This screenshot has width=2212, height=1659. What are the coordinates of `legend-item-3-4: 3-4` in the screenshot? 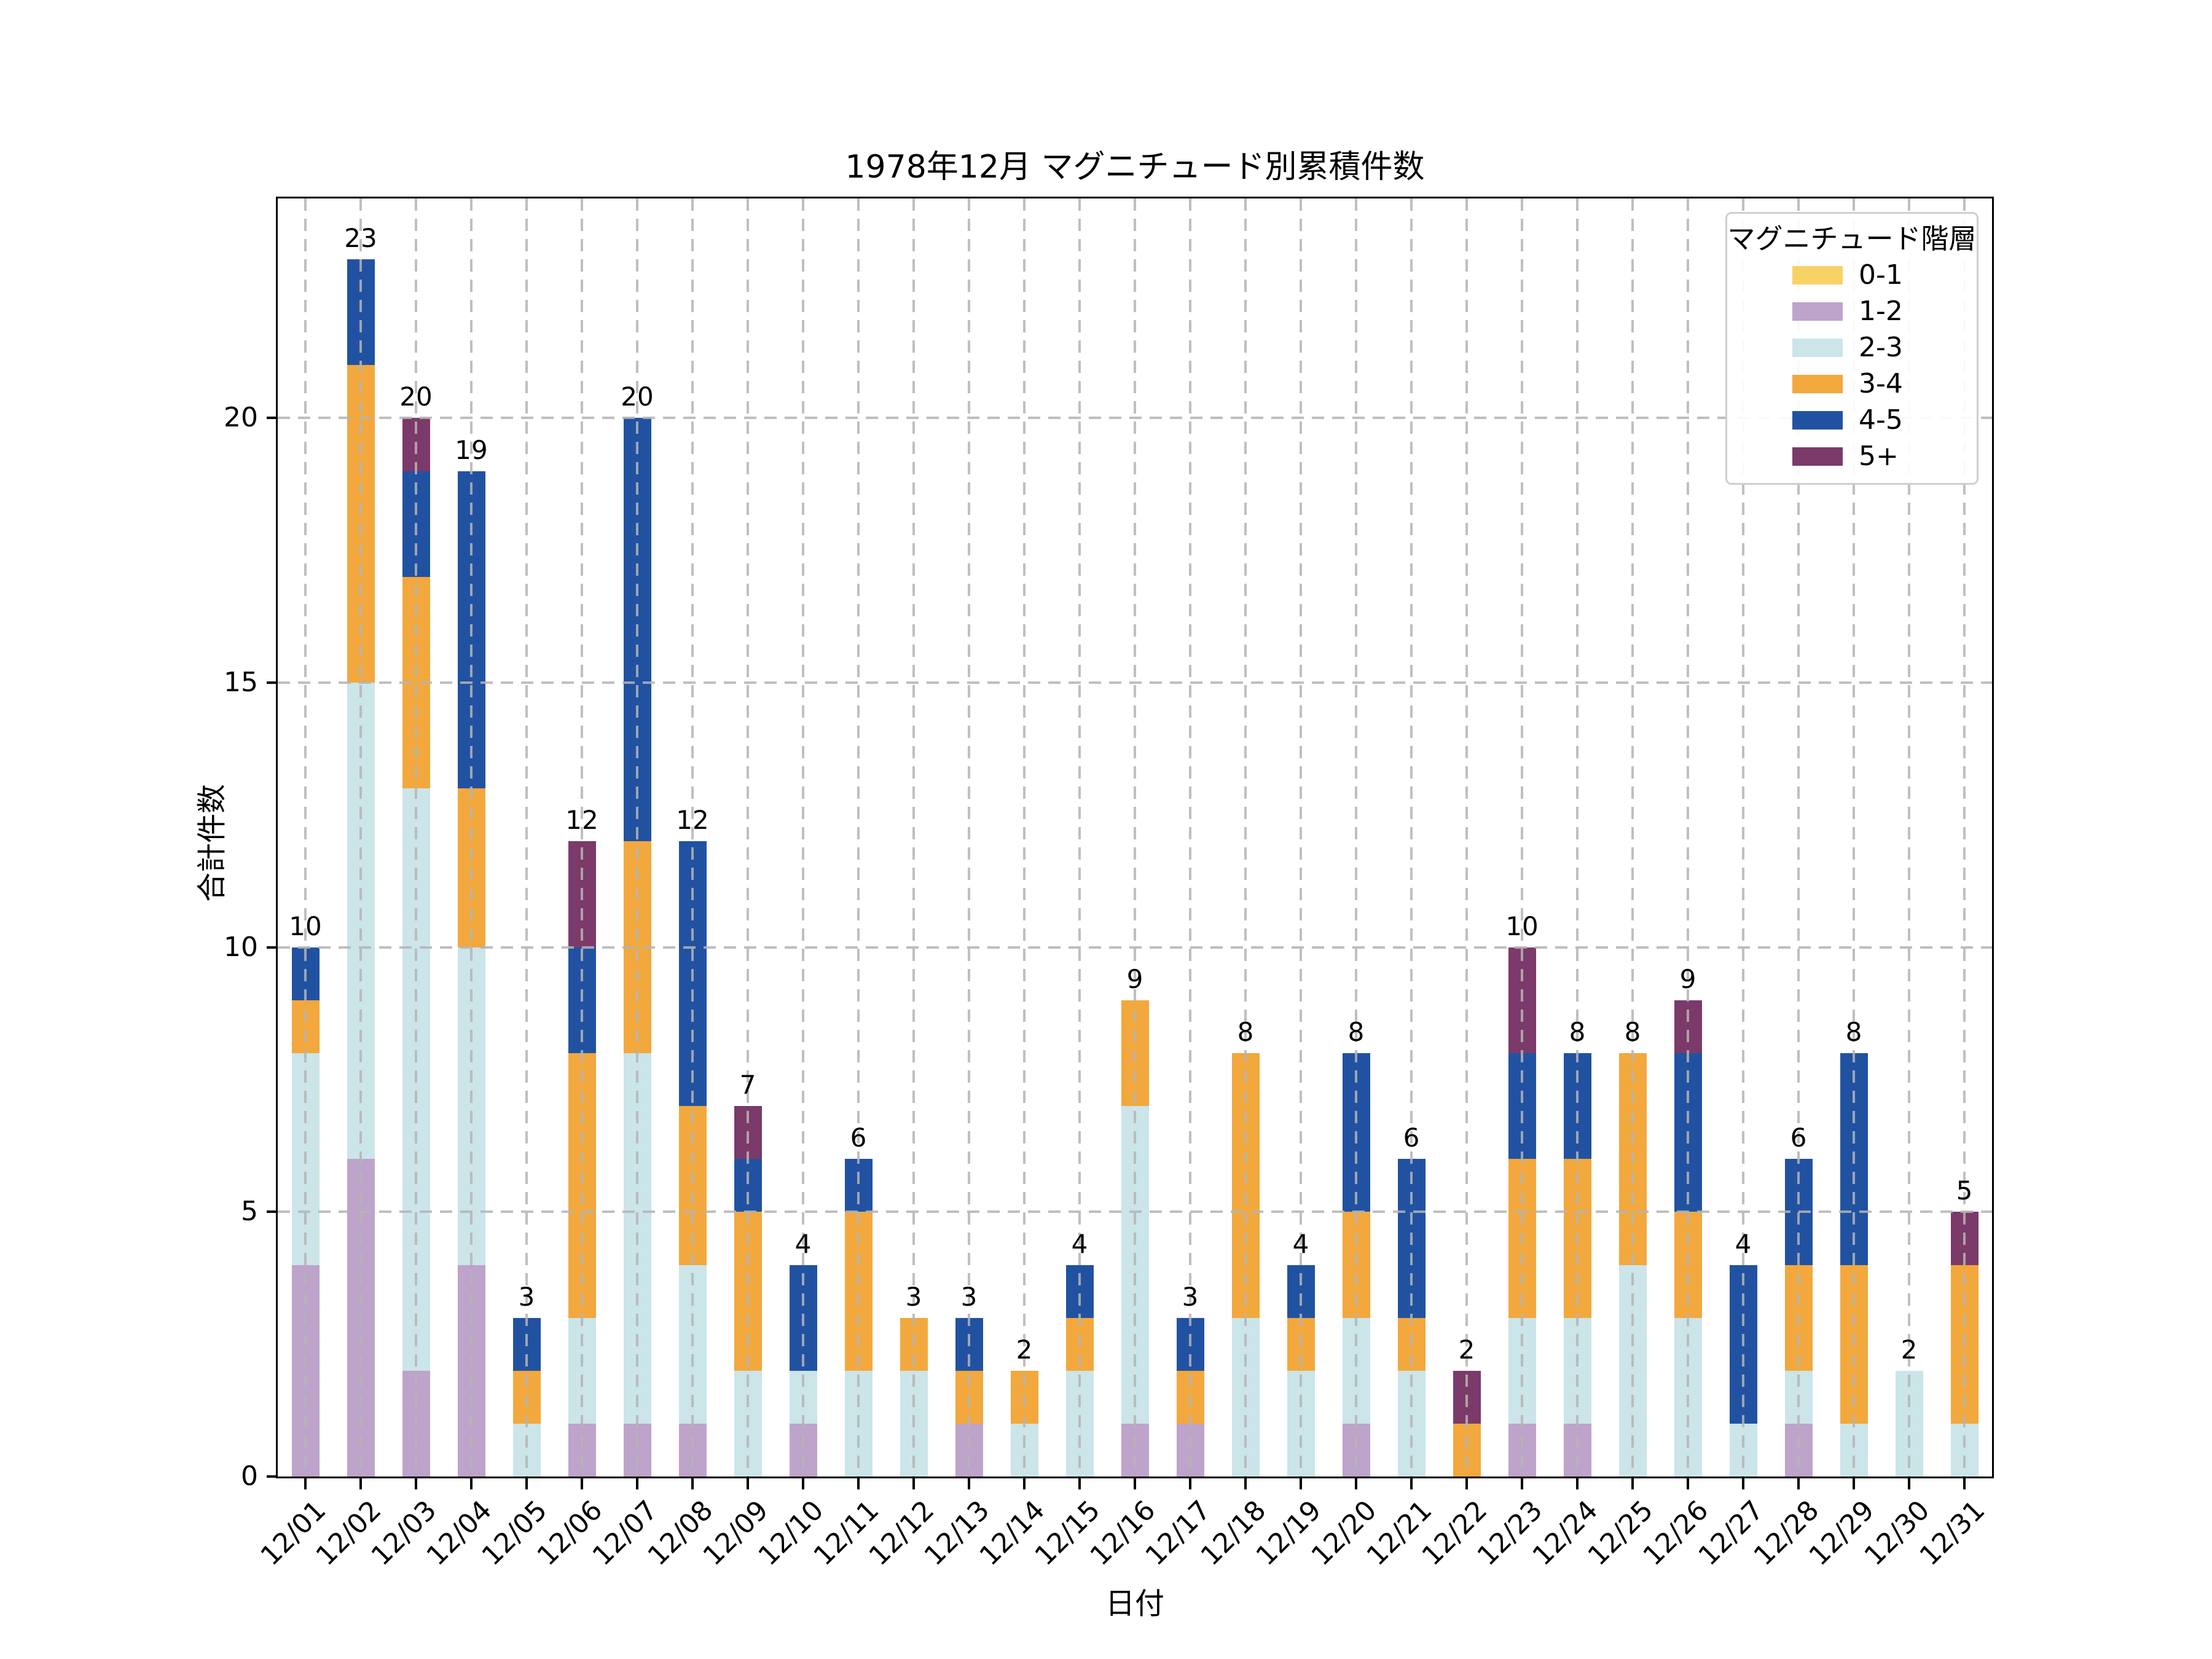 It's located at (1852, 384).